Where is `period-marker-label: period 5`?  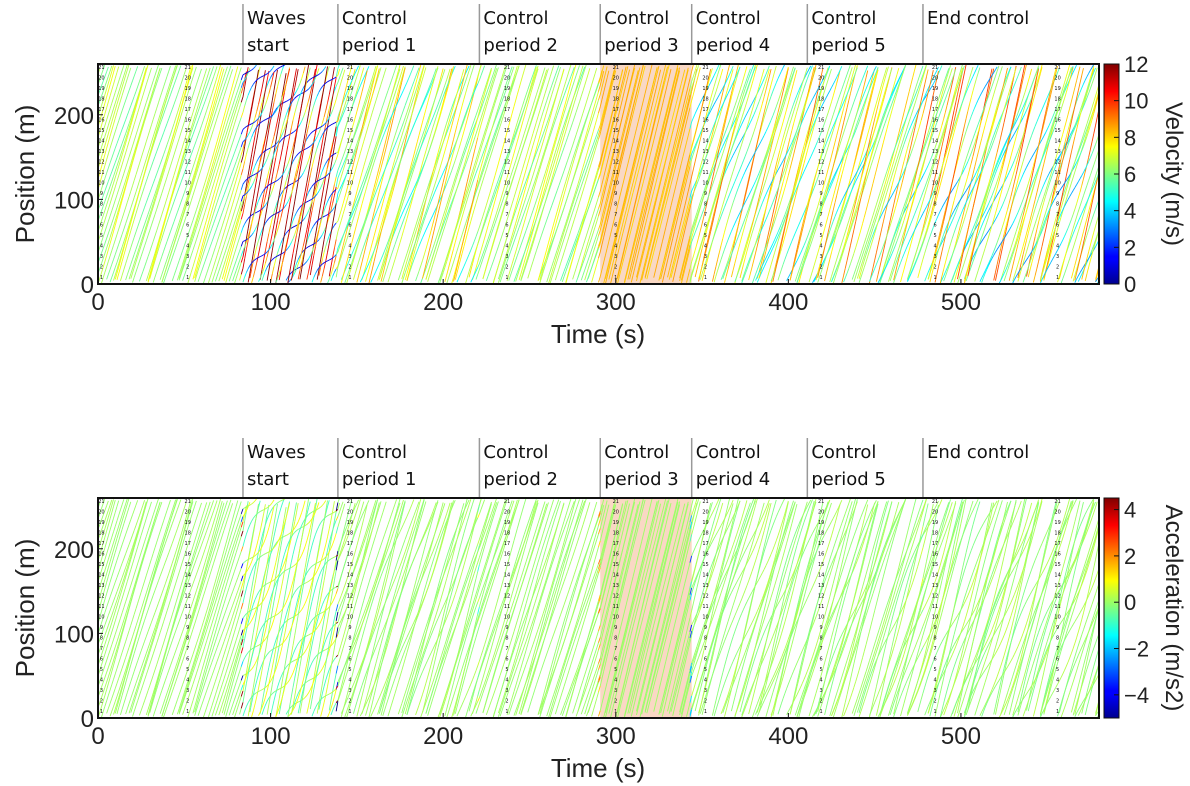 period-marker-label: period 5 is located at coordinates (848, 45).